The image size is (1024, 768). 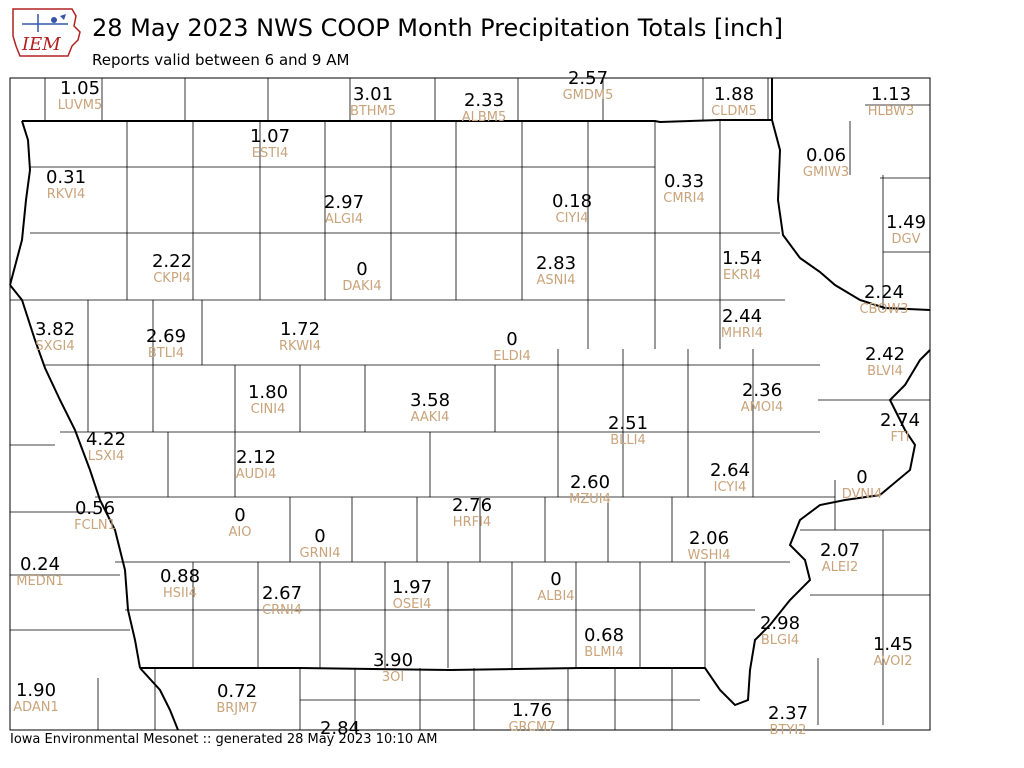 What do you see at coordinates (180, 576) in the screenshot?
I see `station-value: 0.88` at bounding box center [180, 576].